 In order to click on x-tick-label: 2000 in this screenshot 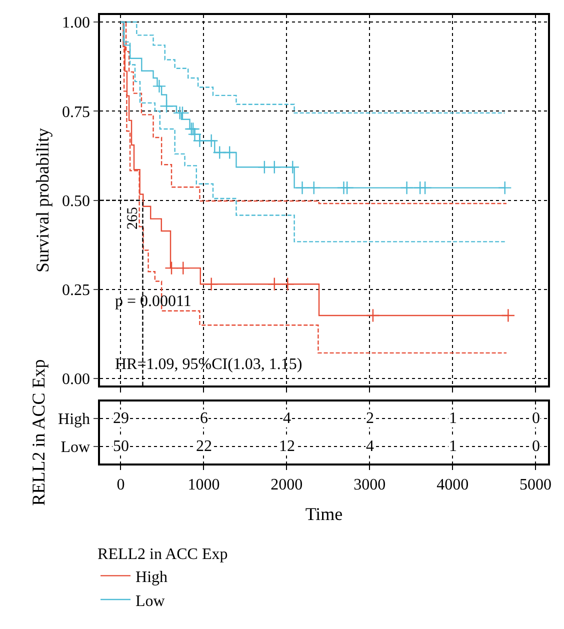, I will do `click(286, 485)`.